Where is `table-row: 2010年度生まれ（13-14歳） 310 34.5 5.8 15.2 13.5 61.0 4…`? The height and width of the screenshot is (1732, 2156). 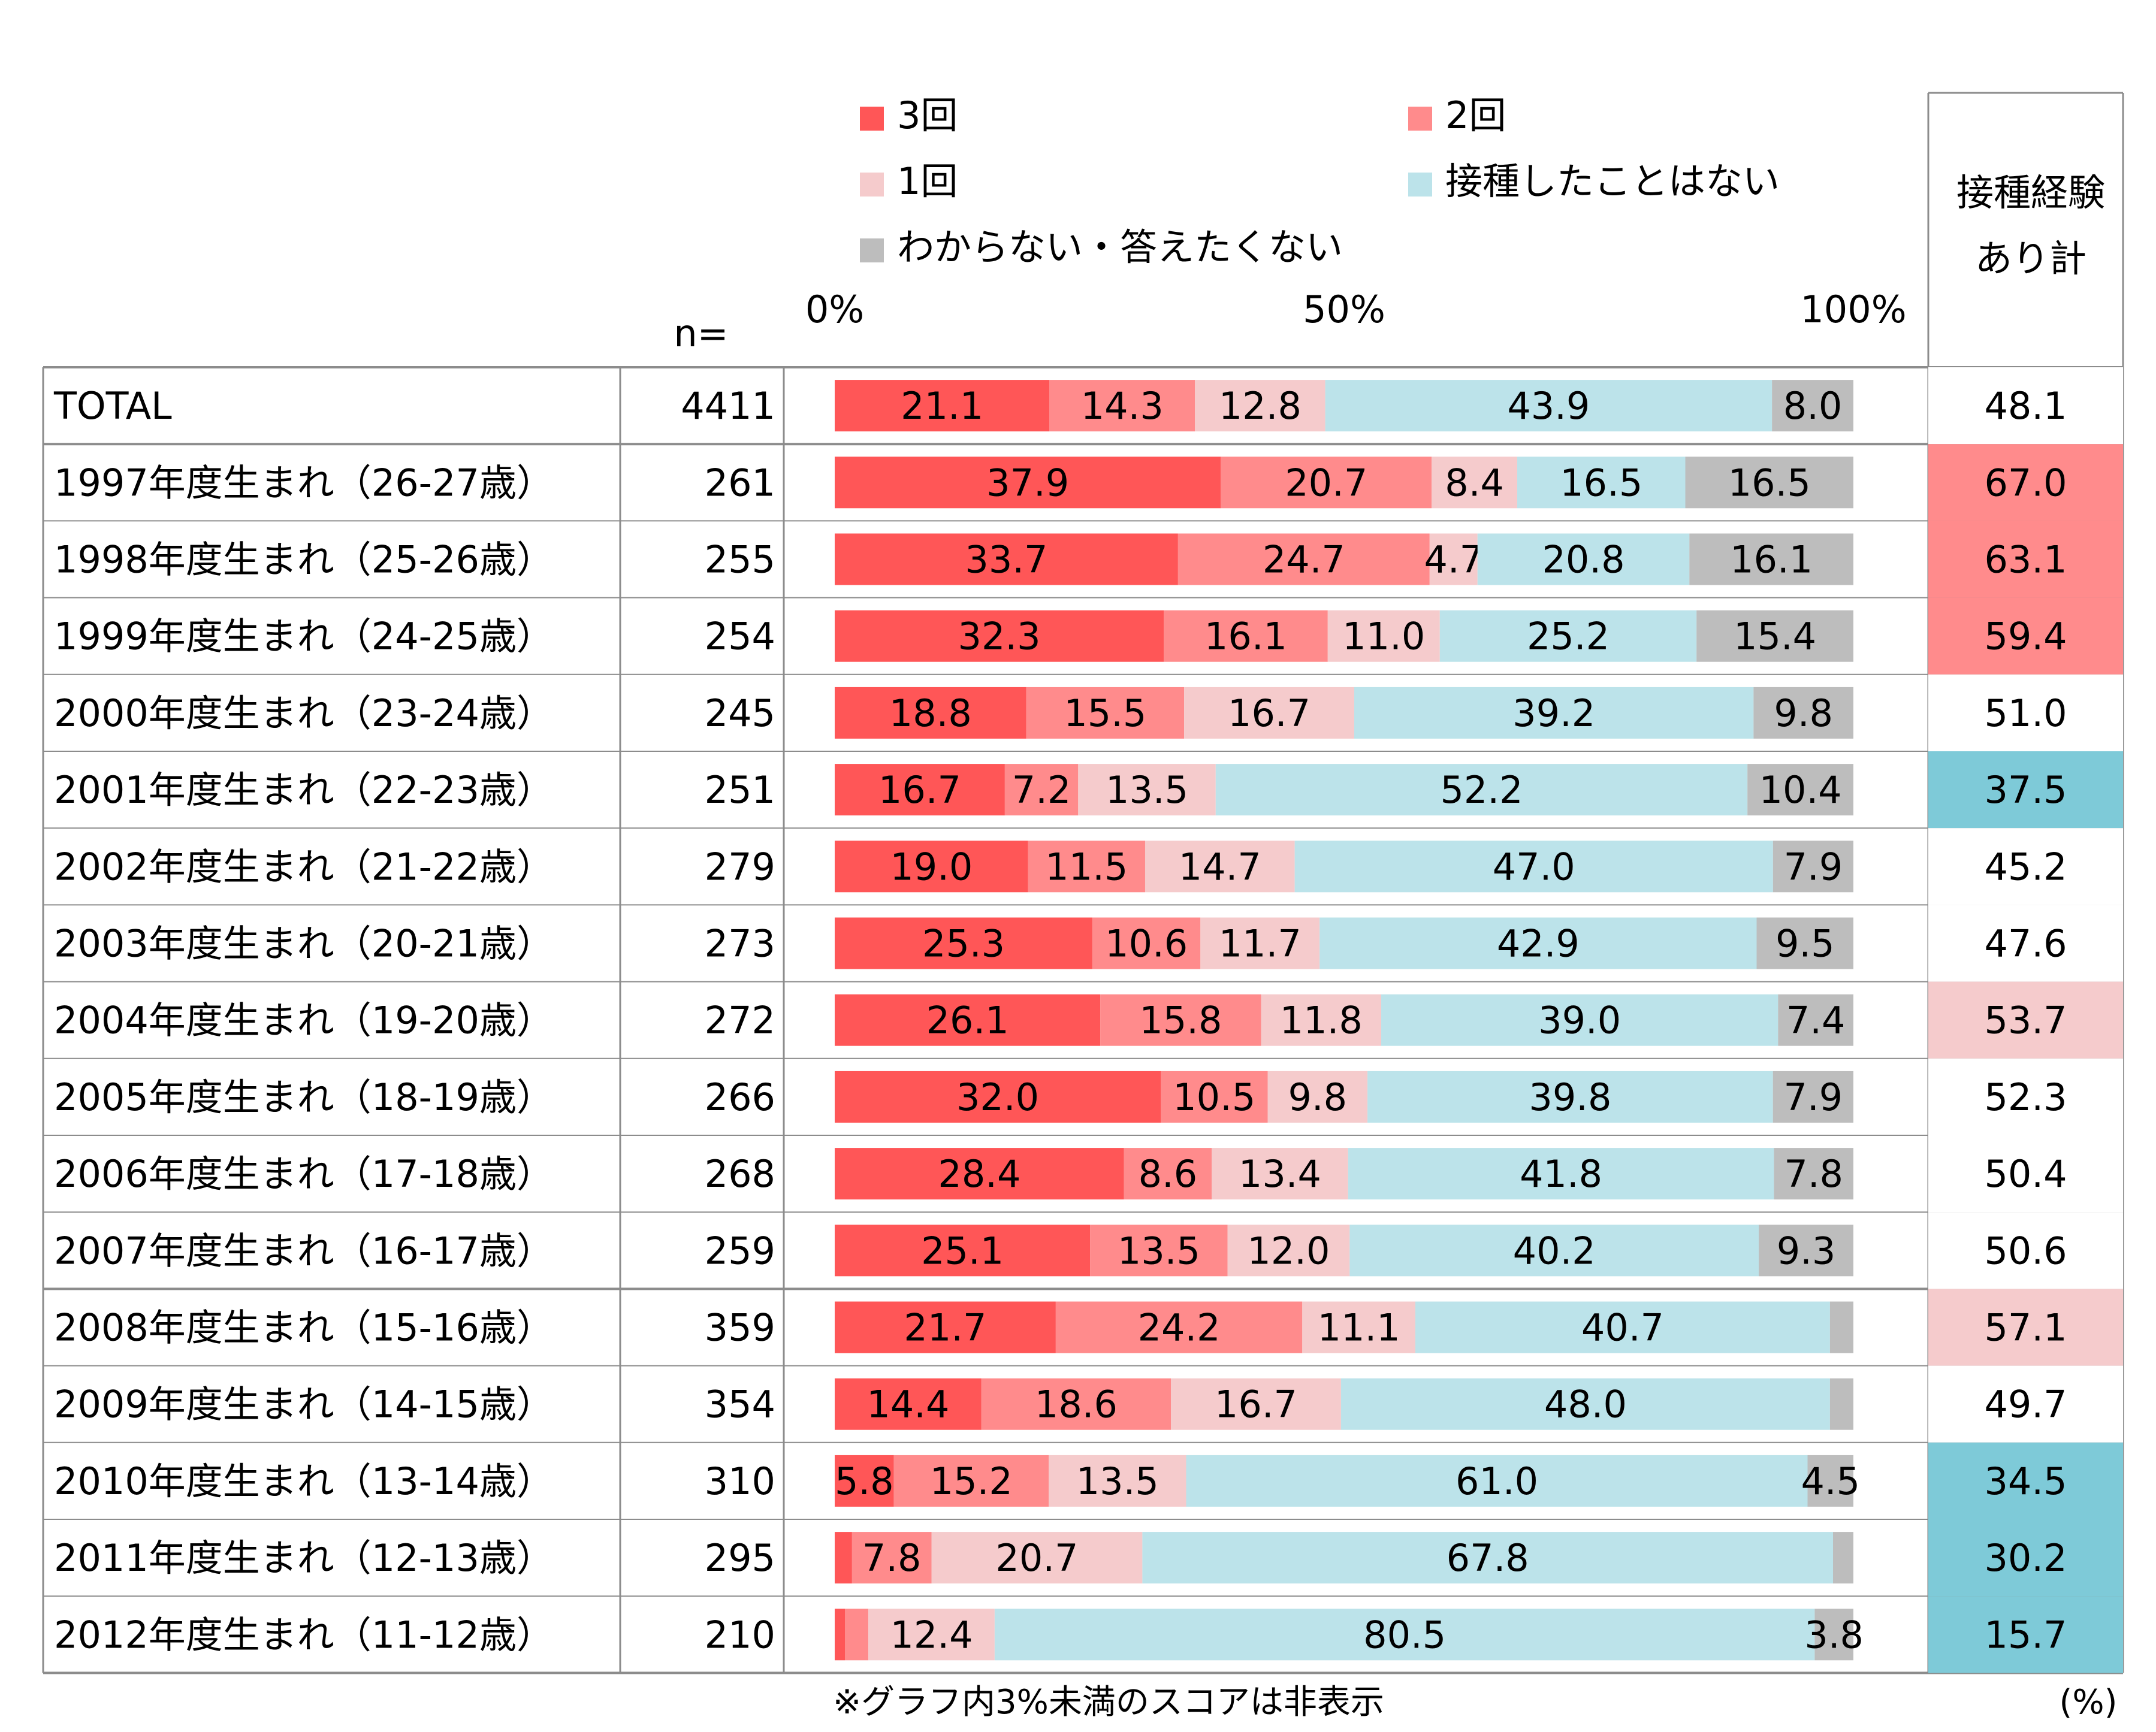 table-row: 2010年度生まれ（13-14歳） 310 34.5 5.8 15.2 13.5 61.0 4… is located at coordinates (1088, 1480).